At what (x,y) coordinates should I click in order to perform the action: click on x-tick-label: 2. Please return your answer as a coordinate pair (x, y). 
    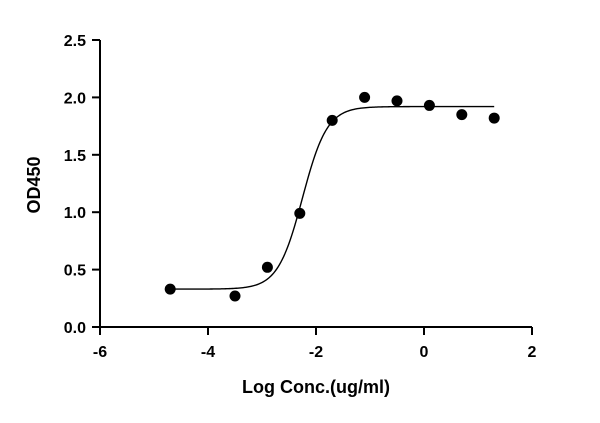
    Looking at the image, I should click on (532, 352).